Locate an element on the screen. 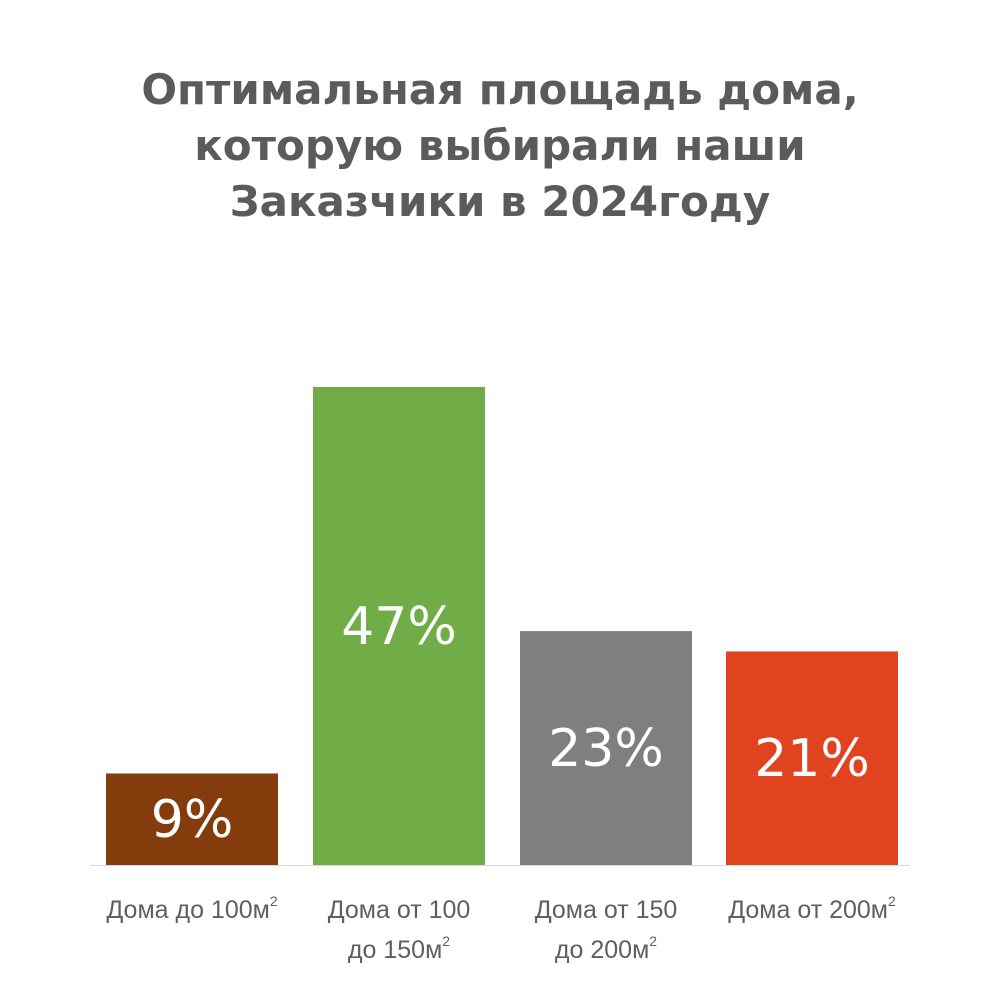 The width and height of the screenshot is (1000, 1000). bar-value-label-1: 9% is located at coordinates (192, 820).